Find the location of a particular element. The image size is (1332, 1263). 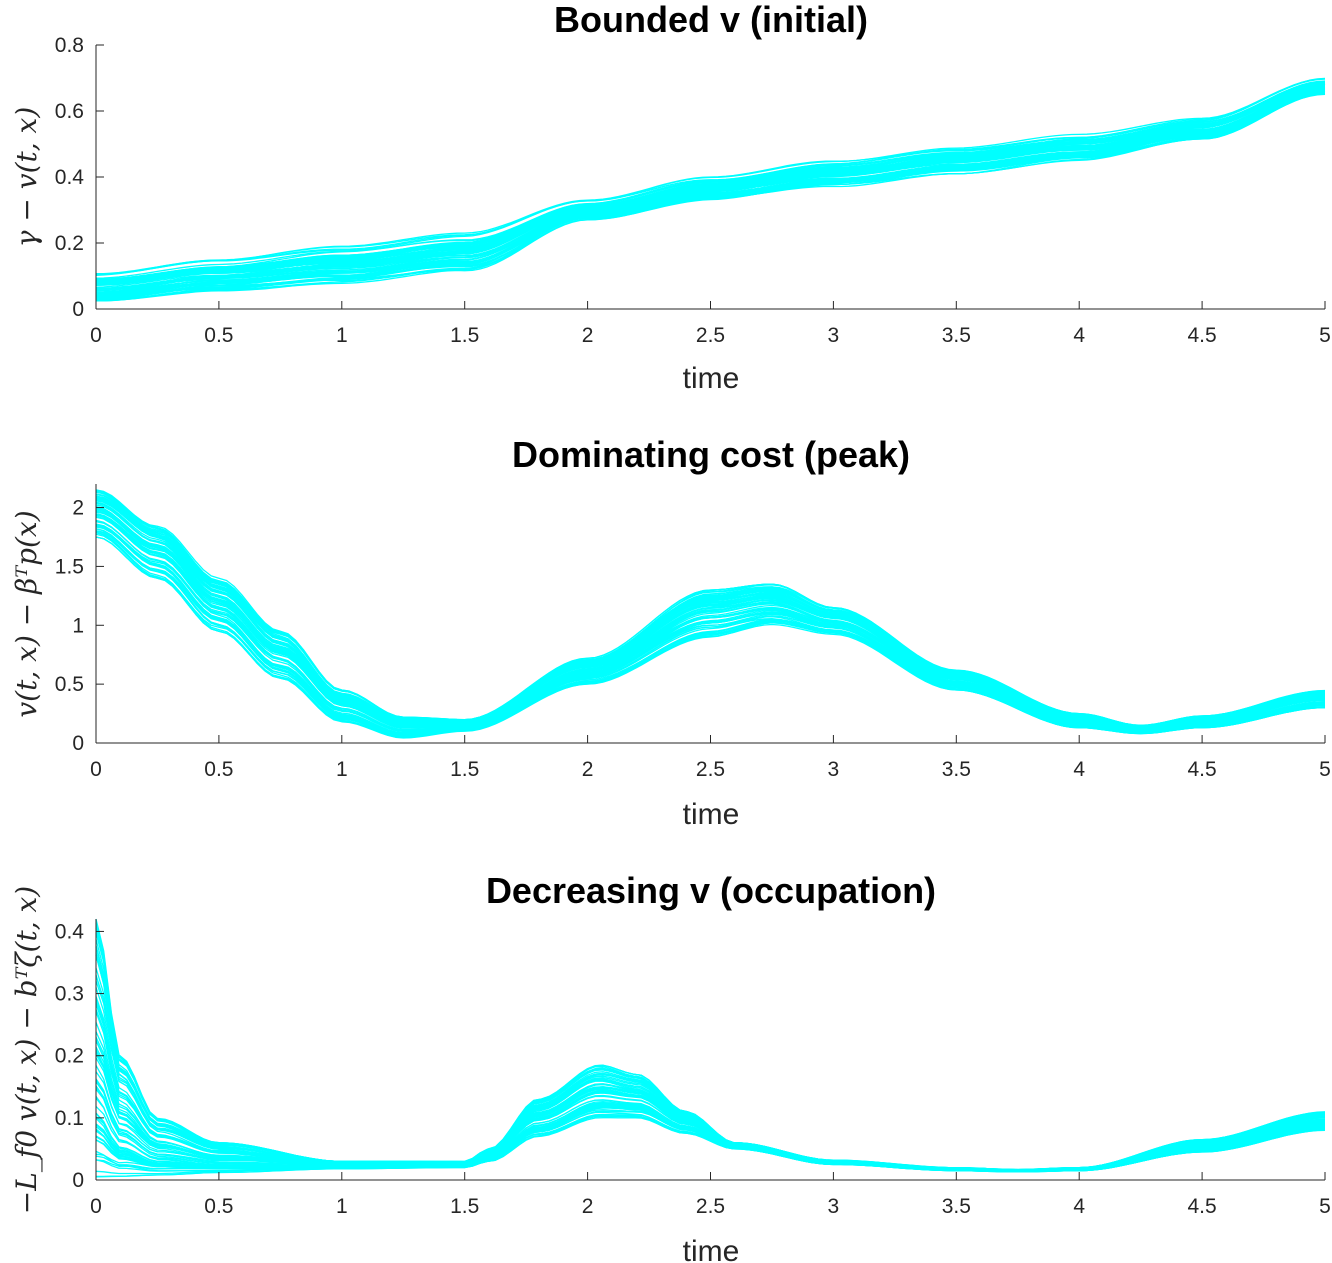

y-tick-label: 0.6 is located at coordinates (69, 111).